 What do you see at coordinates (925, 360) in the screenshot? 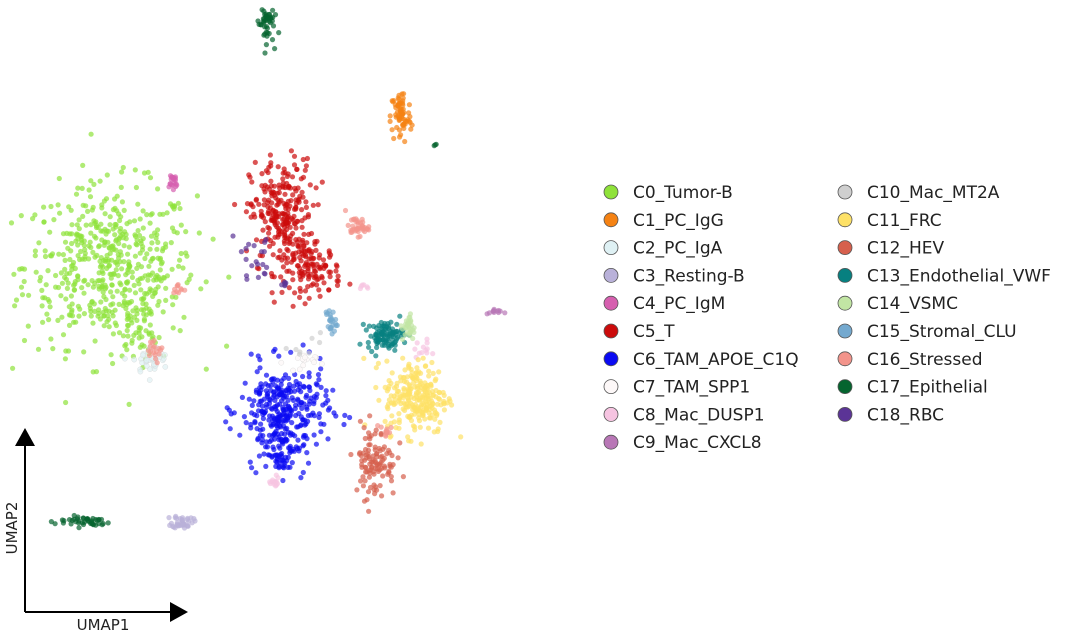
I see `legend-label: C16_Stressed` at bounding box center [925, 360].